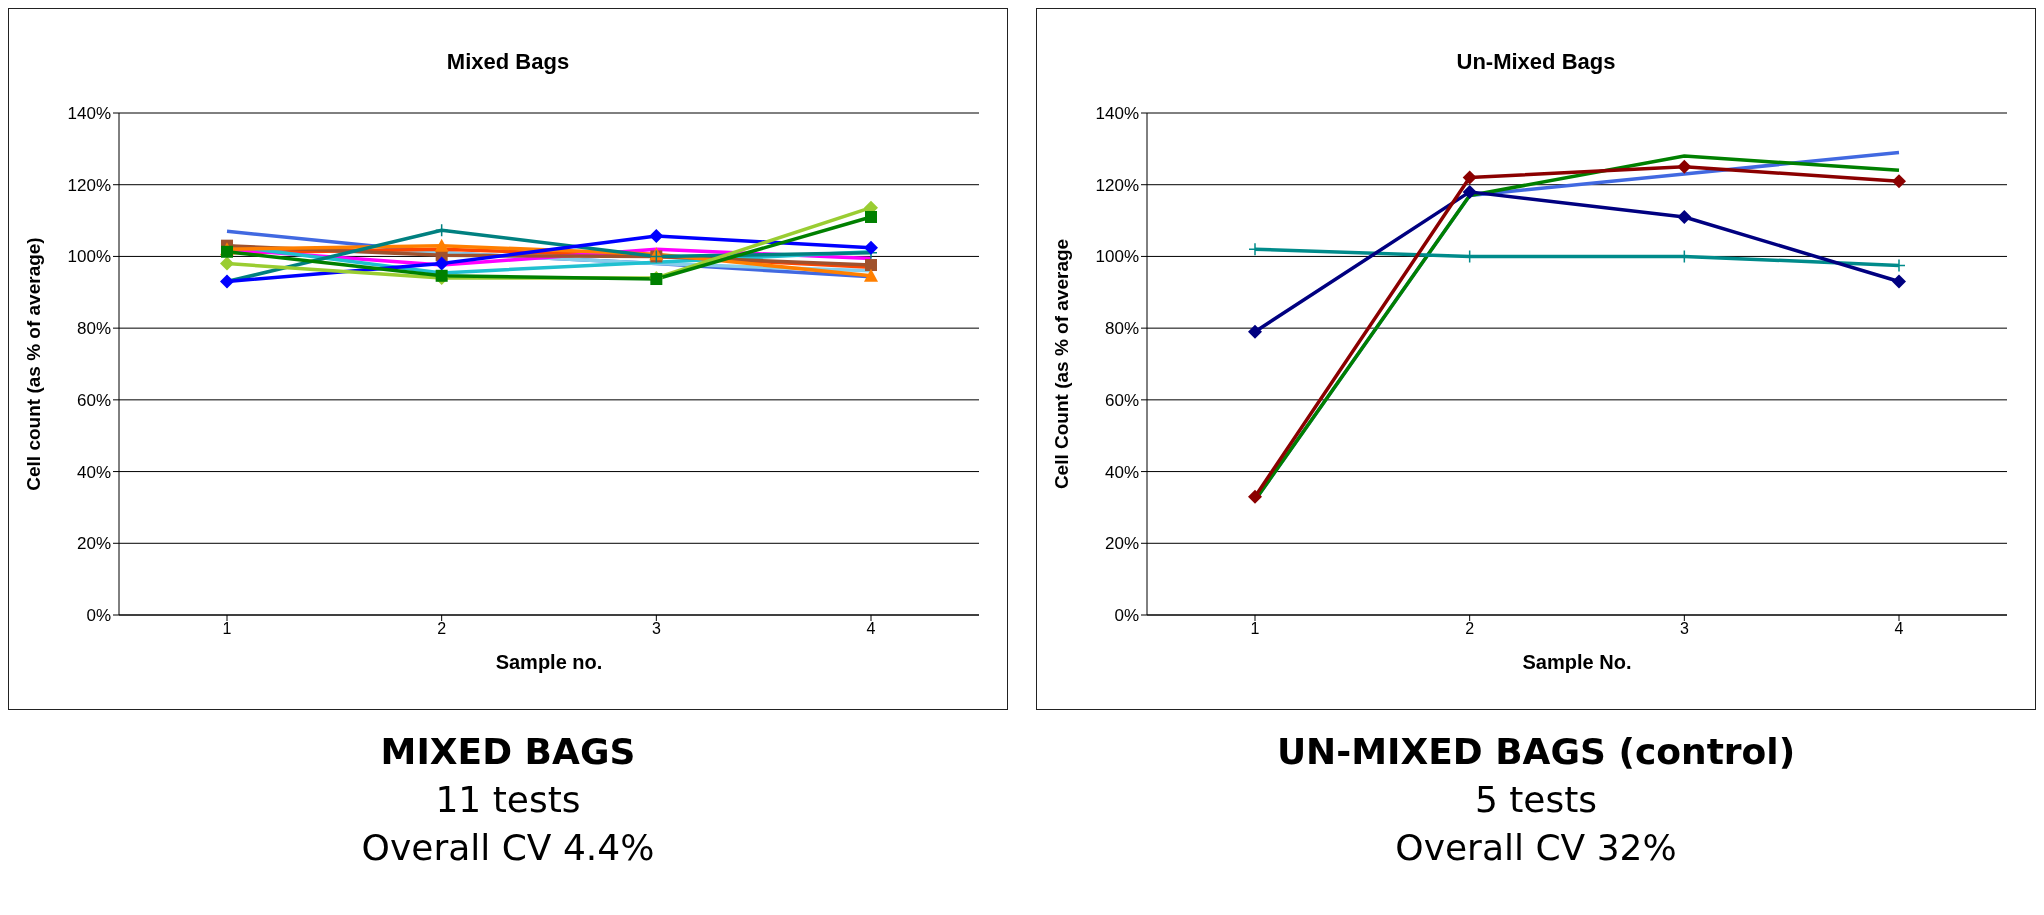  Describe the element at coordinates (1536, 848) in the screenshot. I see `text: Overall CV 32%` at that location.